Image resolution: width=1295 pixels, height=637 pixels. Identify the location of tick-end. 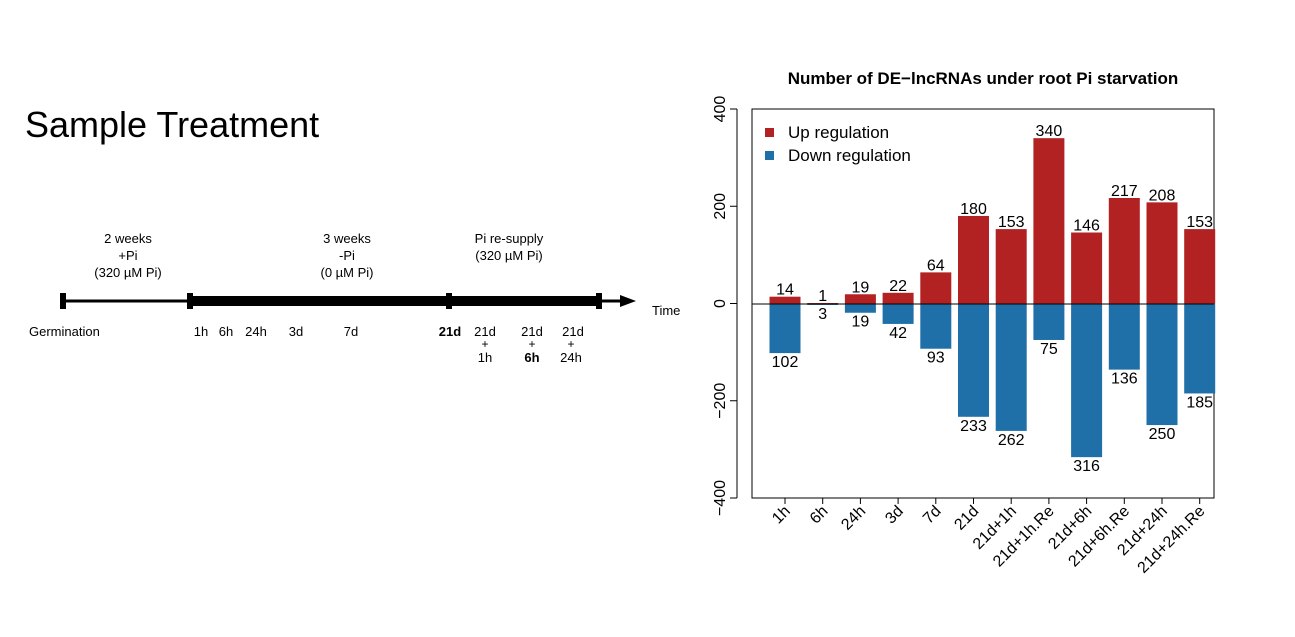
(599, 301).